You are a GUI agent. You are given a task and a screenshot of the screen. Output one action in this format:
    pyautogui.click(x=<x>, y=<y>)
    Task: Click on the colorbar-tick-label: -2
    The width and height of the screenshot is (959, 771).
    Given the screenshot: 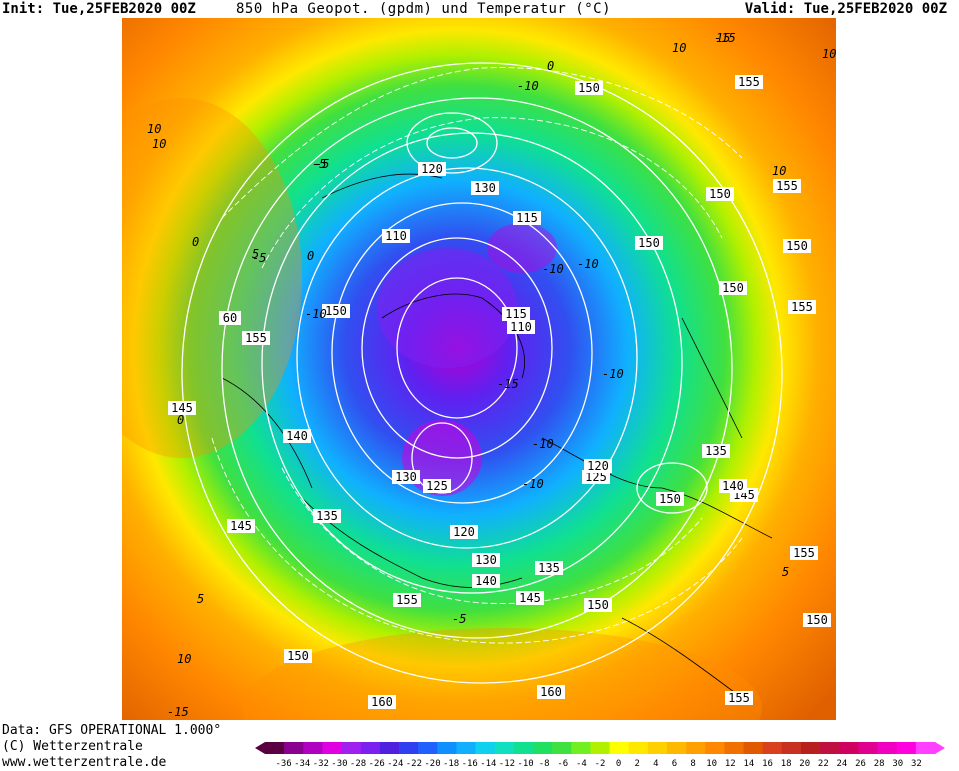 What is the action you would take?
    pyautogui.click(x=600, y=764)
    